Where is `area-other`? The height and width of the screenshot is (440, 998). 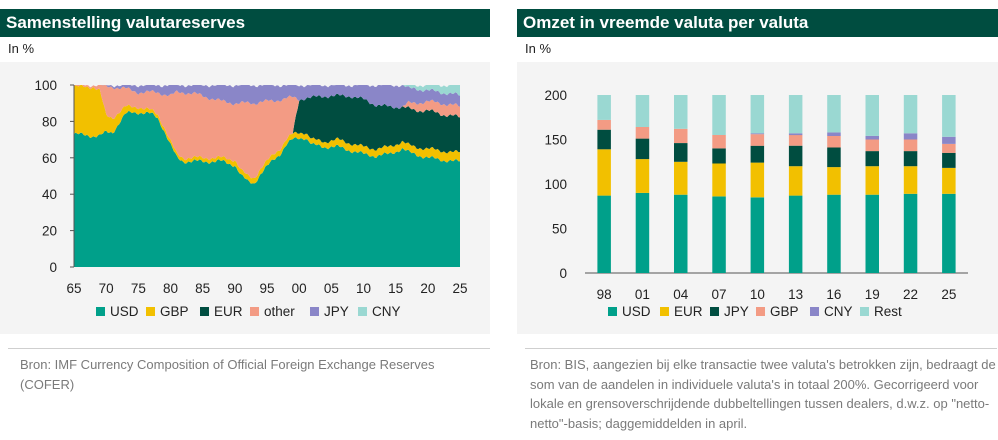
area-other is located at coordinates (267, 132).